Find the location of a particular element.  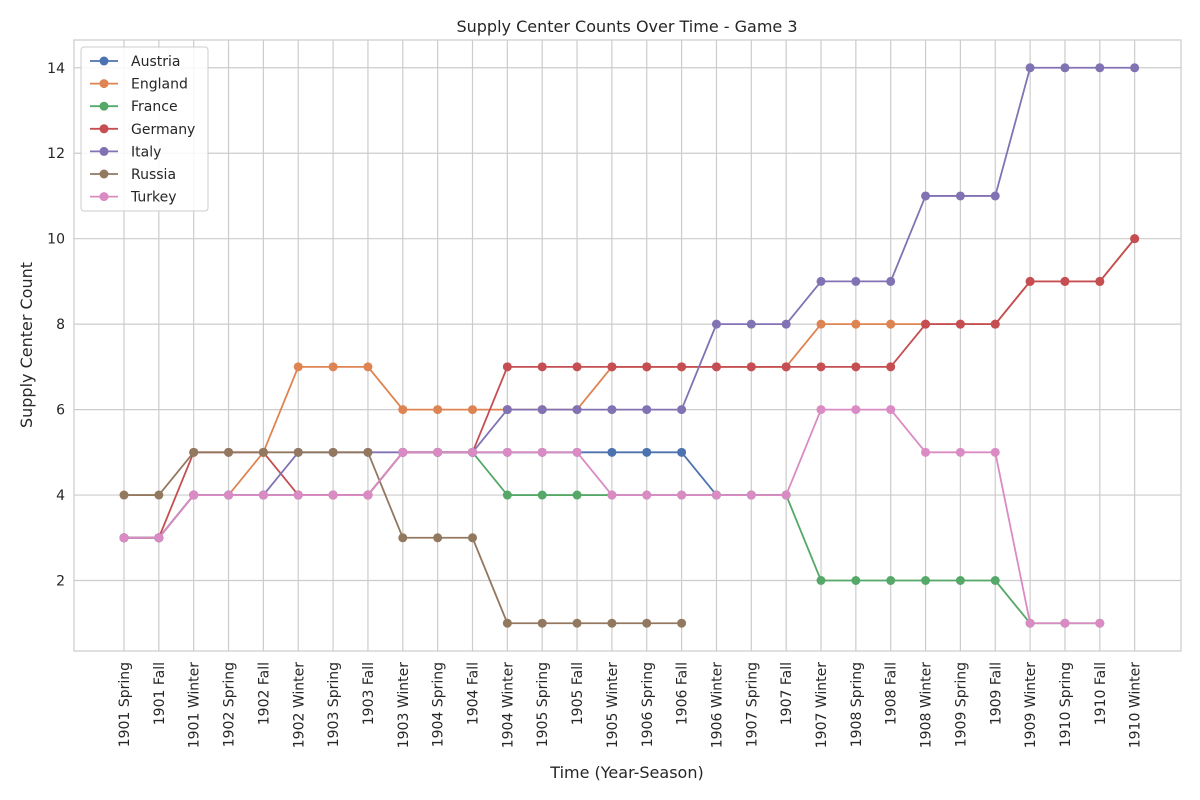

x-tick-label: 1902 Winter is located at coordinates (299, 705).